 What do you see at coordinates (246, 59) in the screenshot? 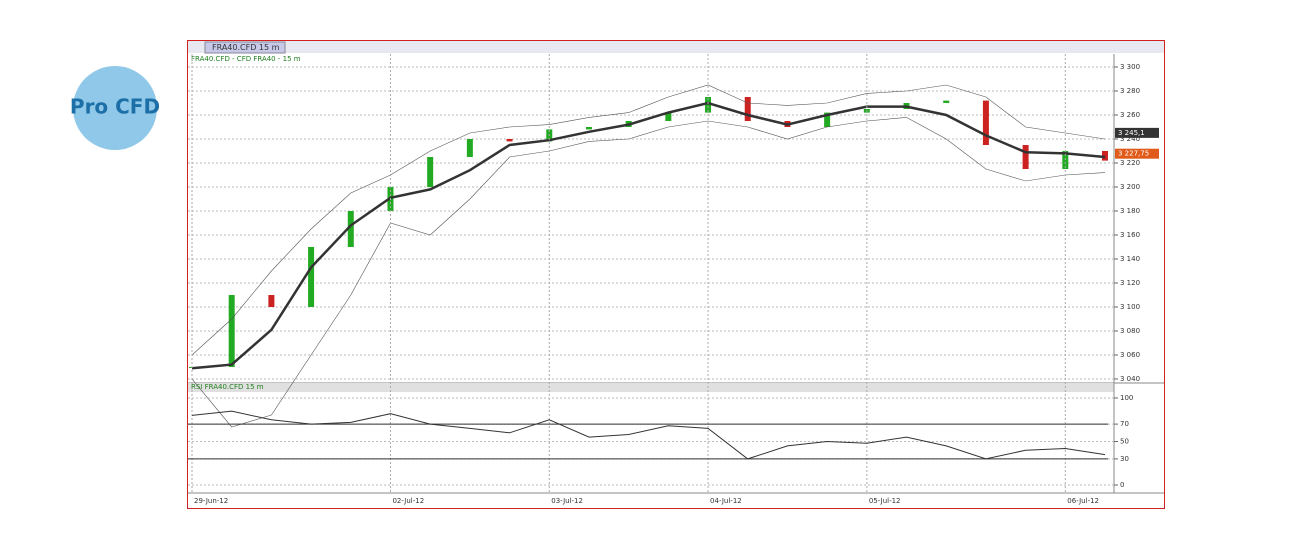
I see `panel-title: FRA40.CFD - CFD FRA40 - 15 m` at bounding box center [246, 59].